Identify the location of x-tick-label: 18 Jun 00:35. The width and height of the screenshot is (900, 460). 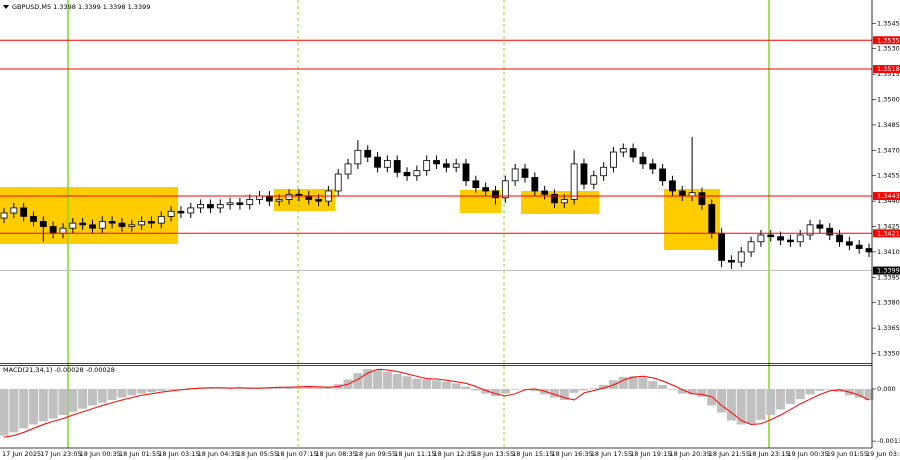
(100, 454).